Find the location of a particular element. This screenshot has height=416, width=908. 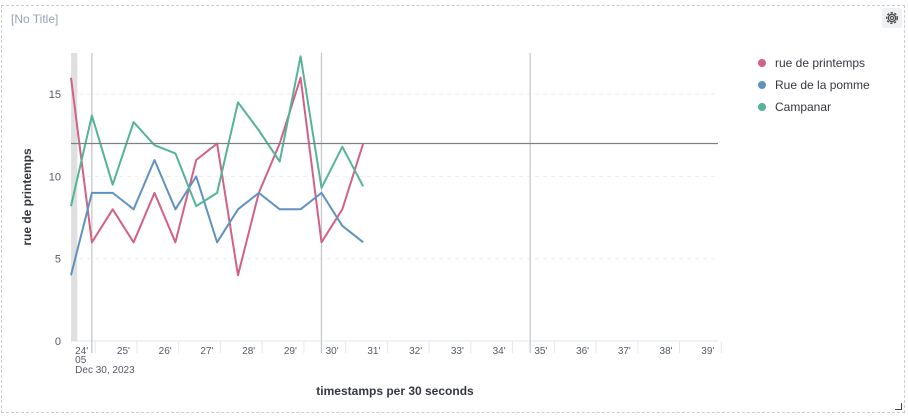

x-tick-label: 36' is located at coordinates (582, 351).